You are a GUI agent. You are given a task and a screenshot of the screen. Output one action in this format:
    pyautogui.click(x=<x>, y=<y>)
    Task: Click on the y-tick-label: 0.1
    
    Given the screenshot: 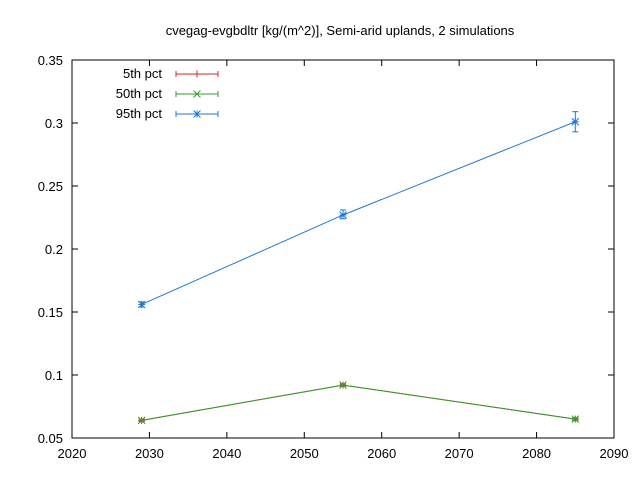 What is the action you would take?
    pyautogui.click(x=54, y=375)
    